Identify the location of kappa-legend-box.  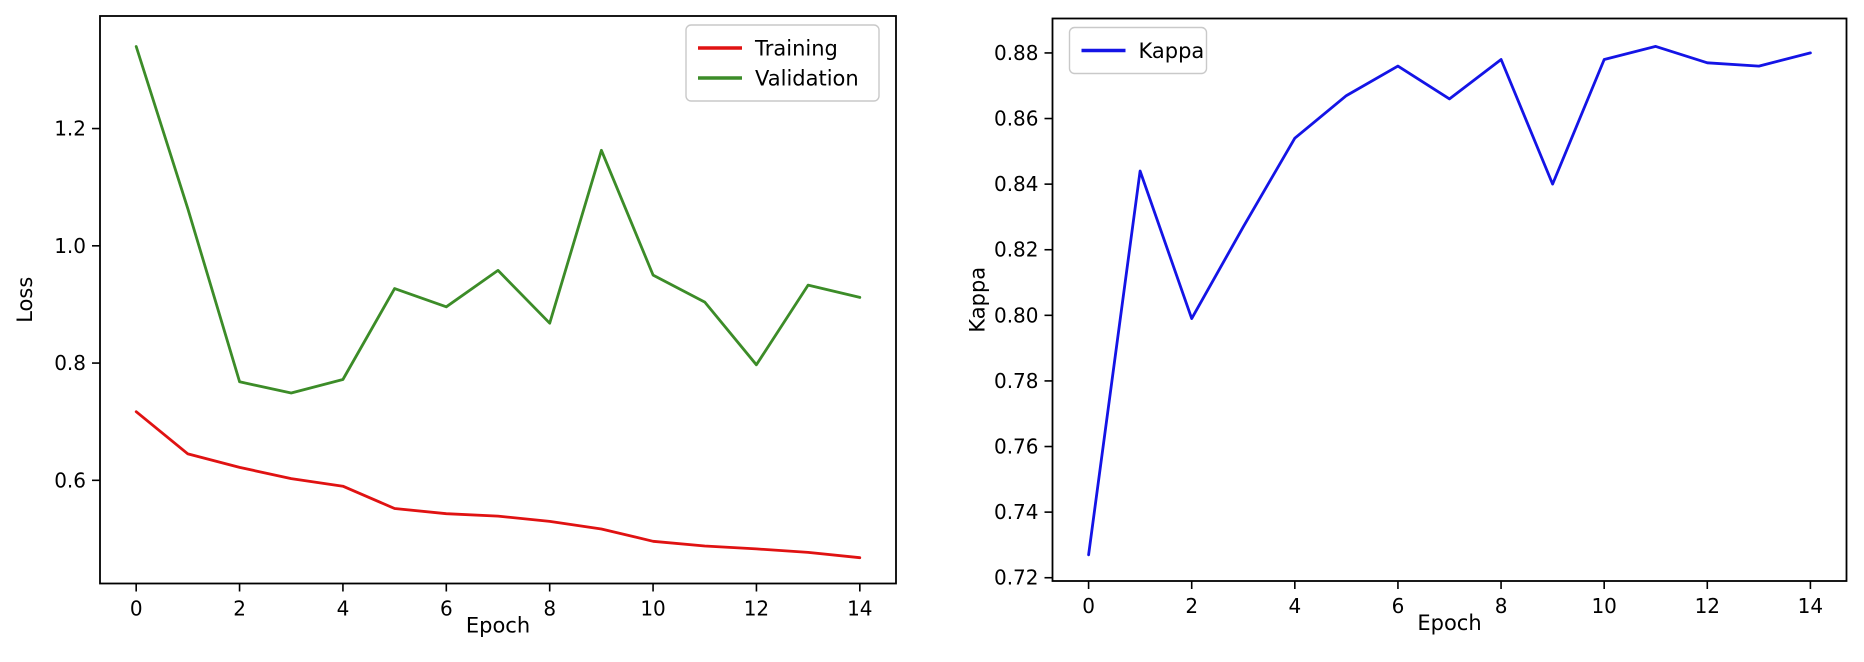
(1138, 50).